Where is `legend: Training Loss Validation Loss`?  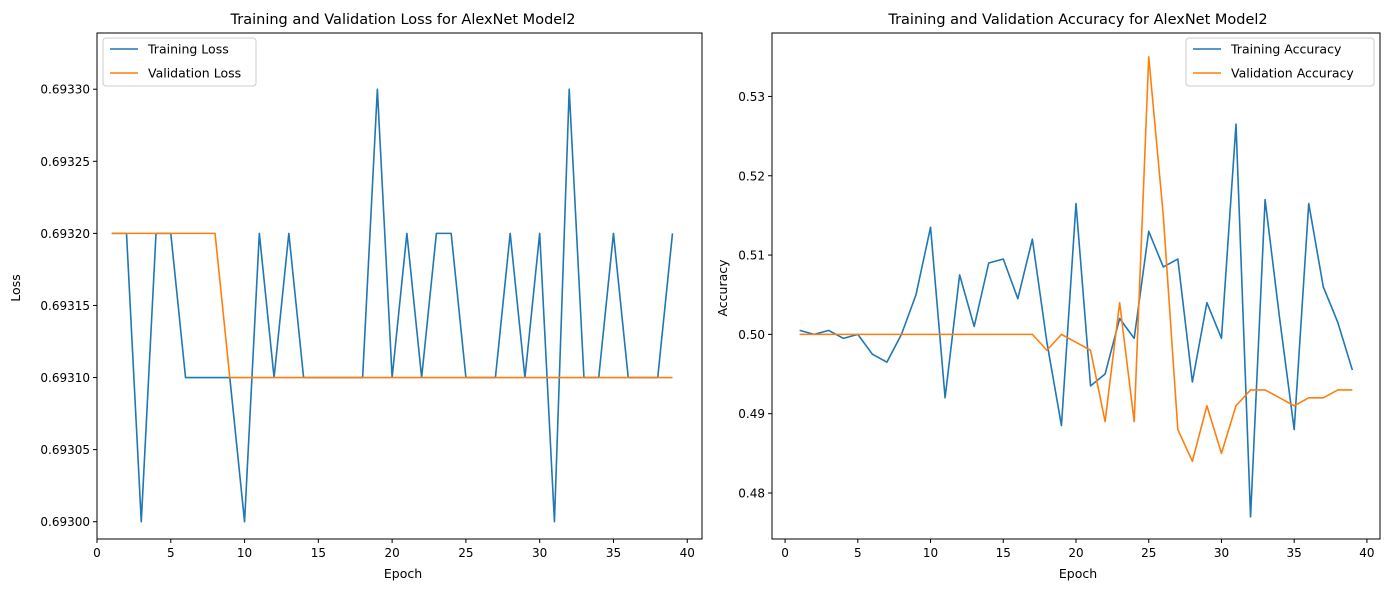 legend: Training Loss Validation Loss is located at coordinates (179, 62).